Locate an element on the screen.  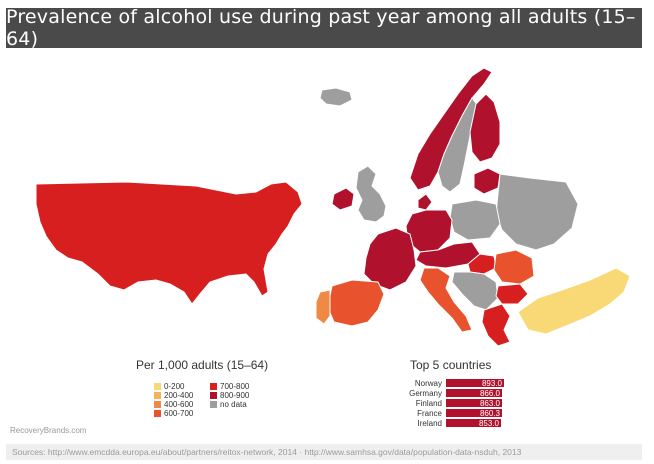
top5-country: France is located at coordinates (429, 413).